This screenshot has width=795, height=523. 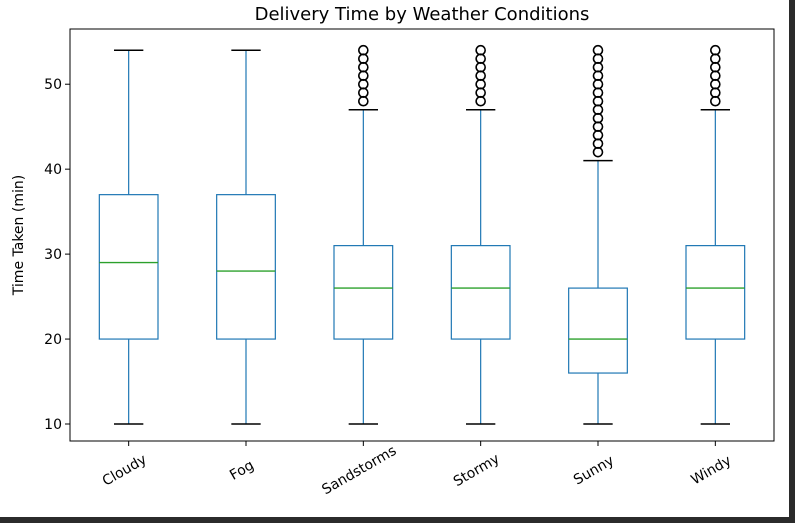 I want to click on box-windy, so click(x=715, y=292).